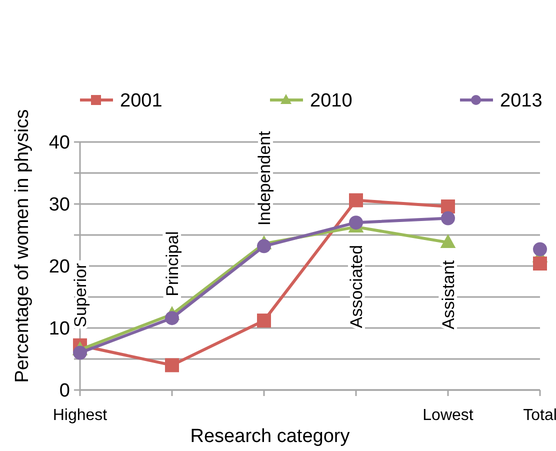 The width and height of the screenshot is (556, 451). What do you see at coordinates (172, 263) in the screenshot?
I see `annotation: Principal` at bounding box center [172, 263].